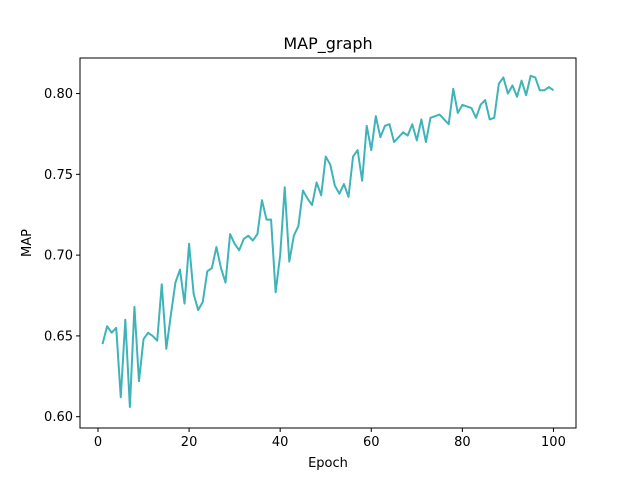 The image size is (640, 480). What do you see at coordinates (58, 175) in the screenshot?
I see `y-tick-label: 0.75` at bounding box center [58, 175].